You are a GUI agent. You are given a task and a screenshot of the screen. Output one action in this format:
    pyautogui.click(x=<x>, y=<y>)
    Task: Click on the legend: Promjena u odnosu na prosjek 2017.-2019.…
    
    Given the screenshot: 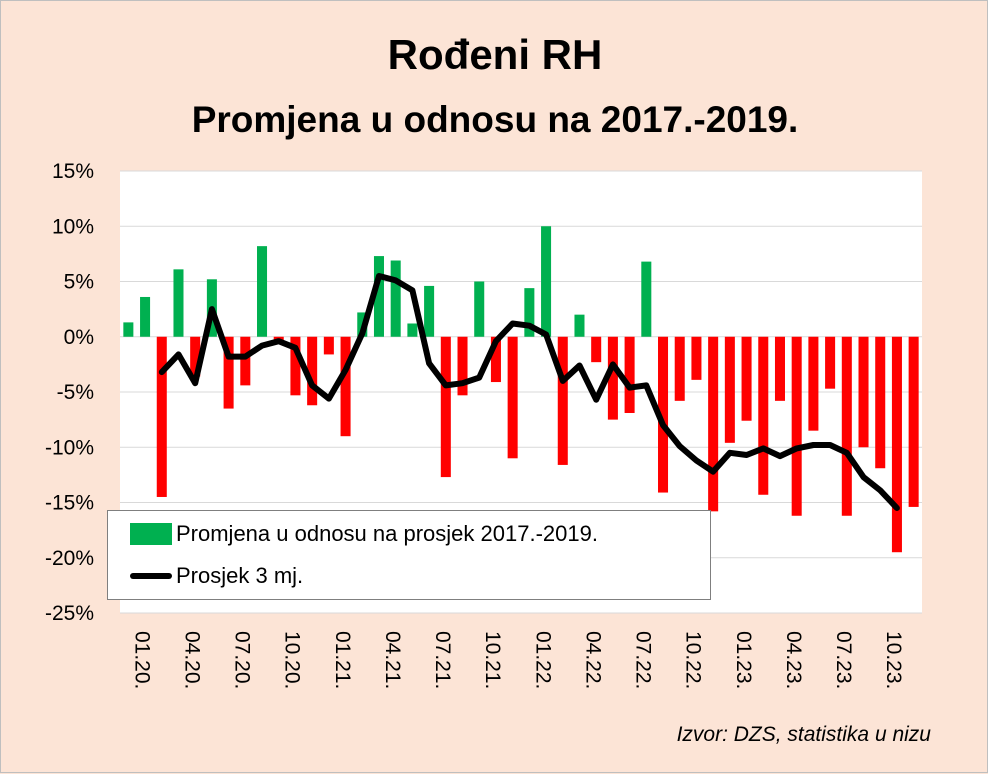 What is the action you would take?
    pyautogui.click(x=409, y=555)
    